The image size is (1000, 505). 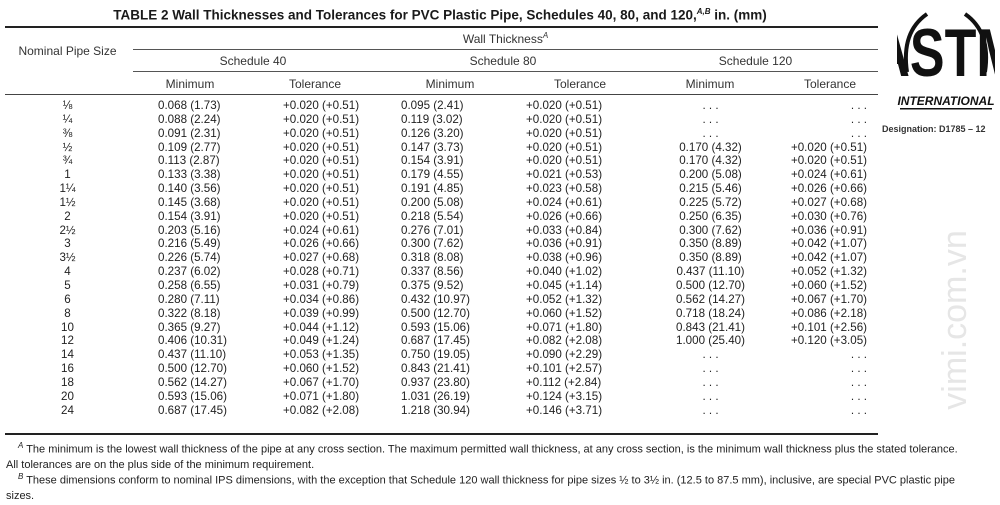 What do you see at coordinates (67, 119) in the screenshot?
I see `pipe-size: ¼` at bounding box center [67, 119].